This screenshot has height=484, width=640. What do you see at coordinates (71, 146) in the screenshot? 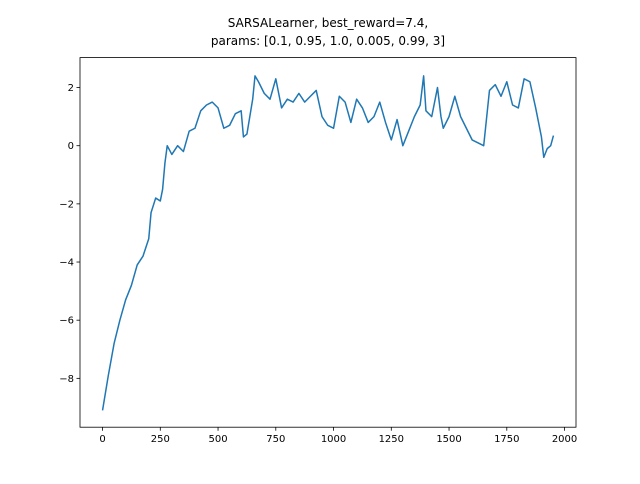
I see `y-tick-label: 0` at bounding box center [71, 146].